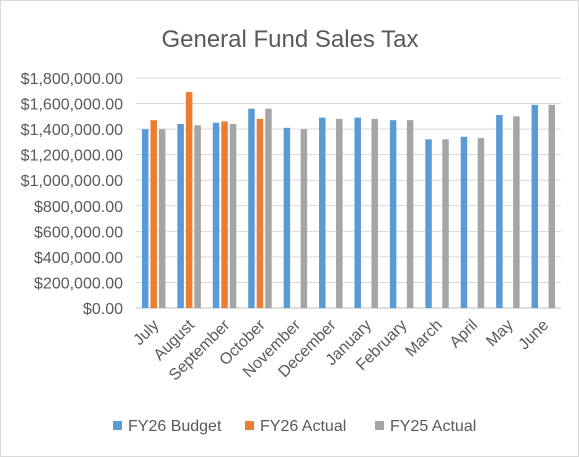 The height and width of the screenshot is (457, 579). I want to click on chart-title: General Fund Sales Tax, so click(289, 39).